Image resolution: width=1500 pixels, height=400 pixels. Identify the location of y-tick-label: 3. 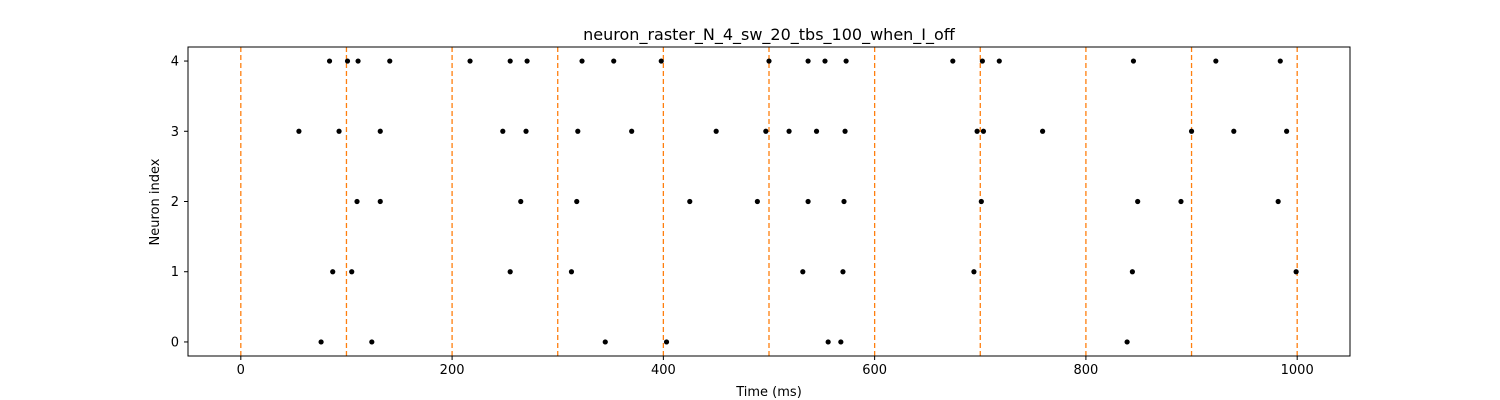
(175, 132).